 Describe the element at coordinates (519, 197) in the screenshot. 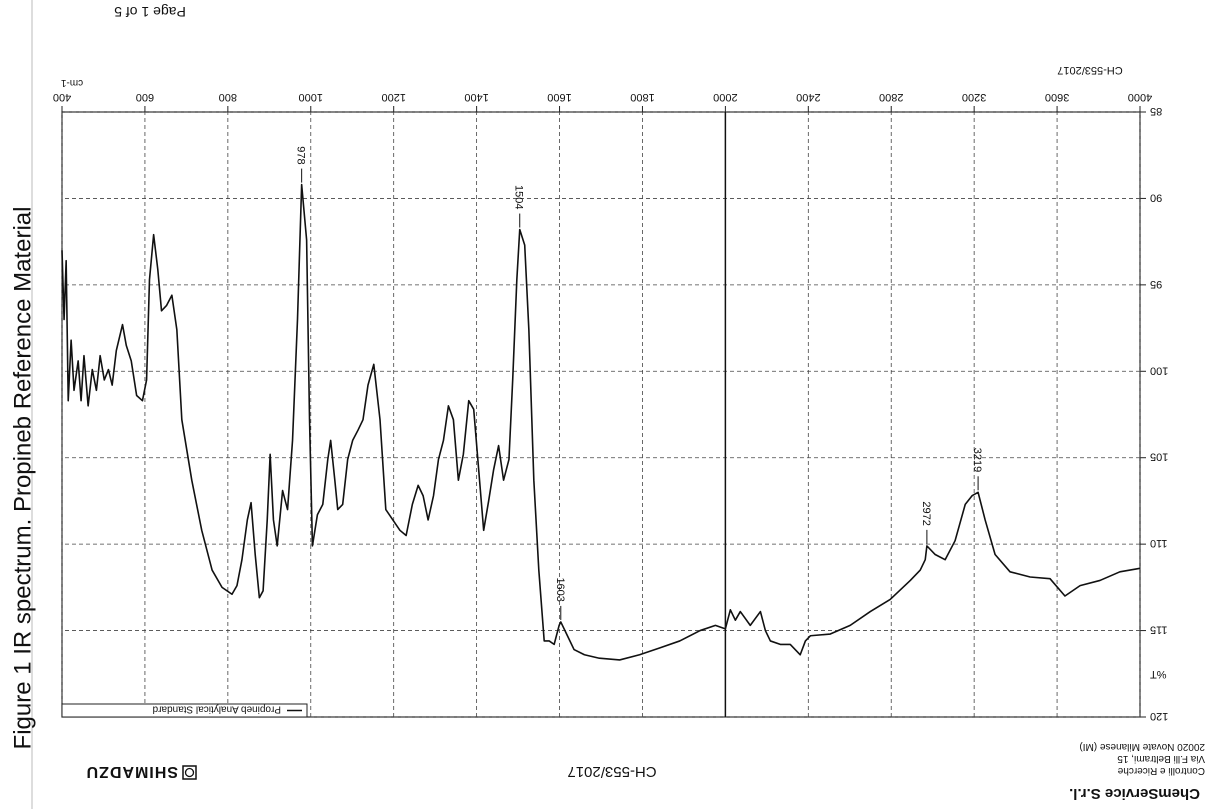

I see `peak-label: 1504` at that location.